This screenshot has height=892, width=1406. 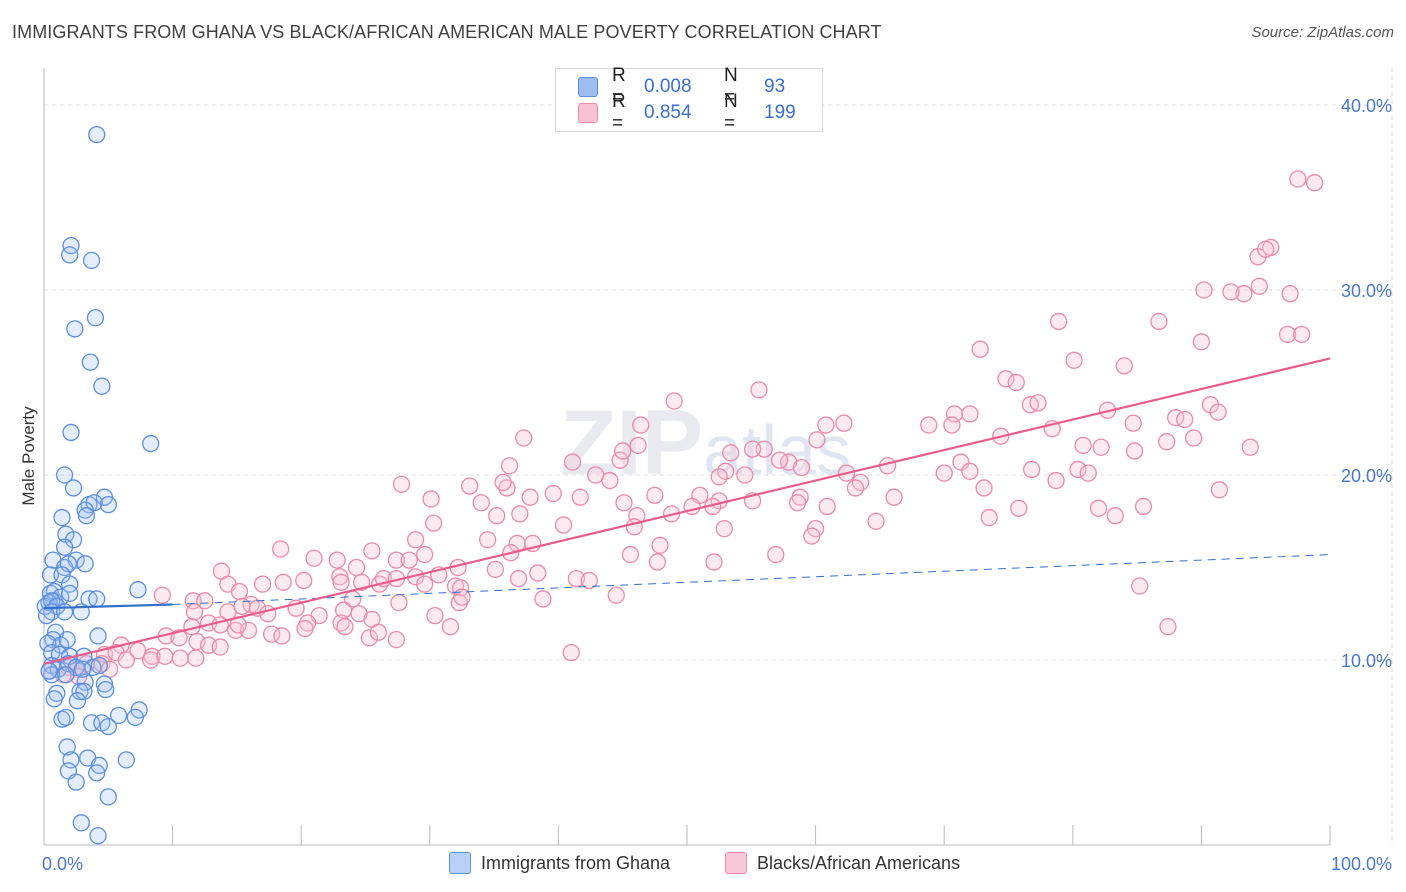 I want to click on bottom-legend-label-ghana: Immigrants from Ghana, so click(x=576, y=862).